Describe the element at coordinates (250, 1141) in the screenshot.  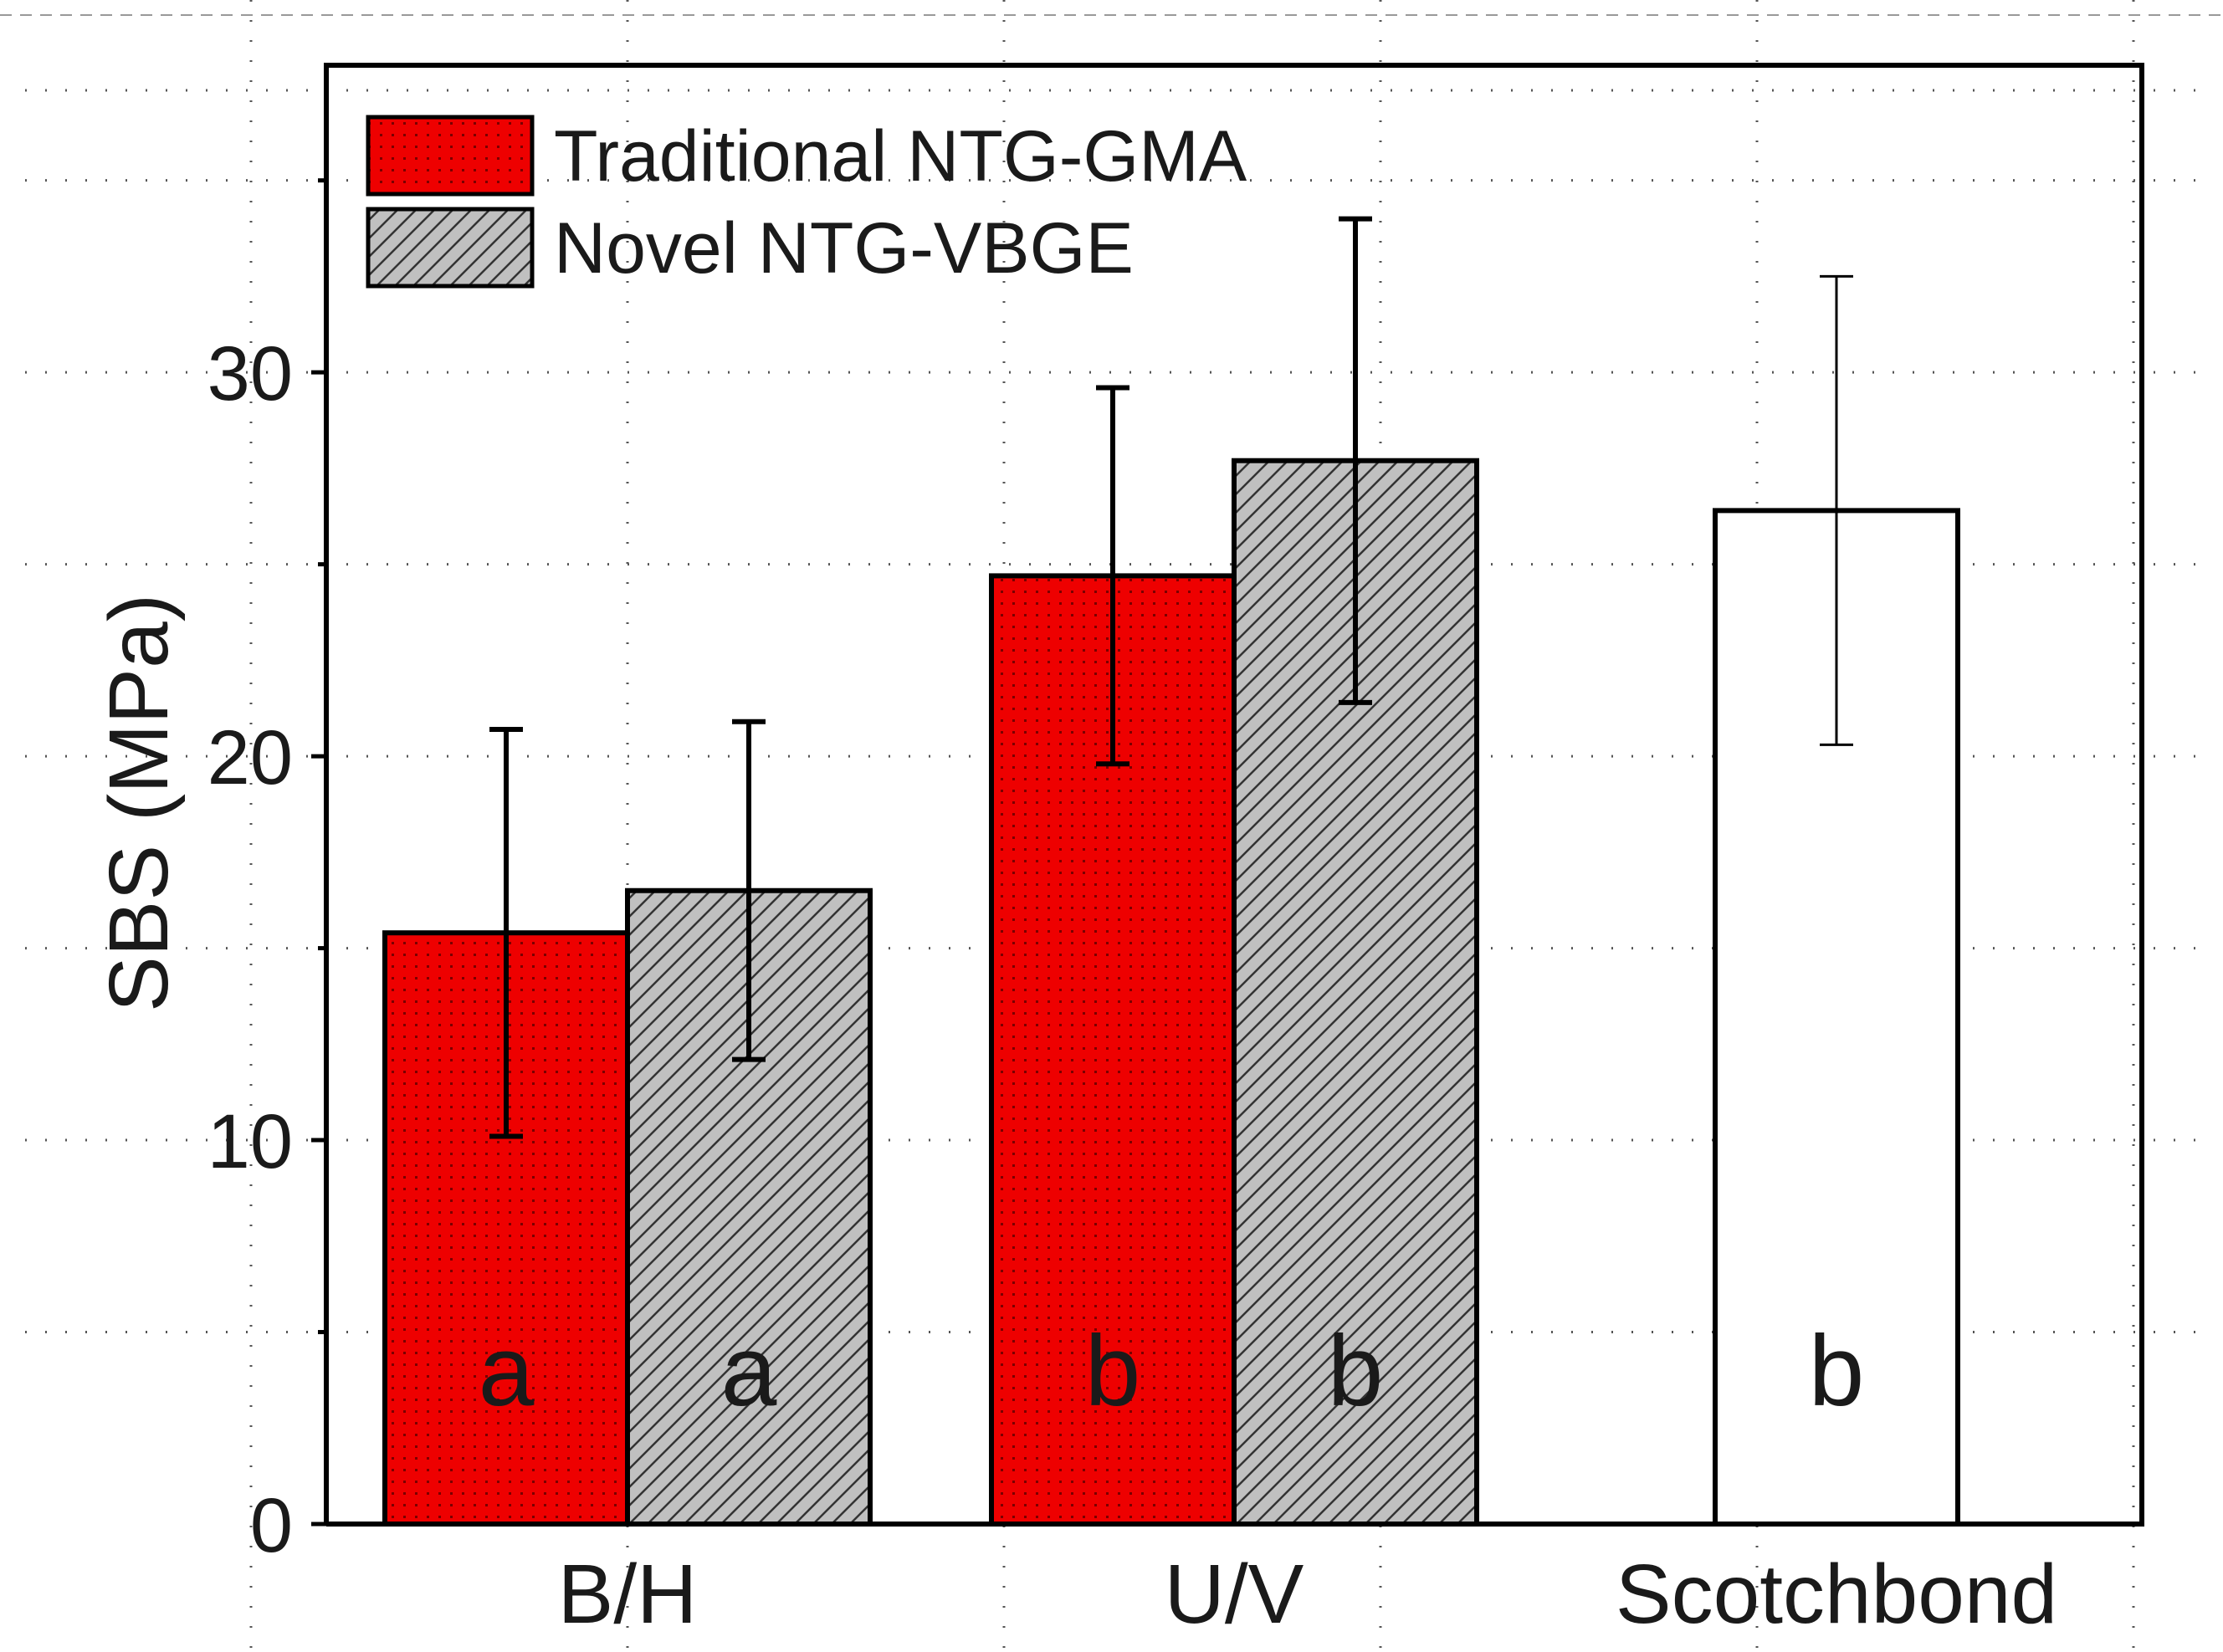
I see `y-tick-label-10: 10` at that location.